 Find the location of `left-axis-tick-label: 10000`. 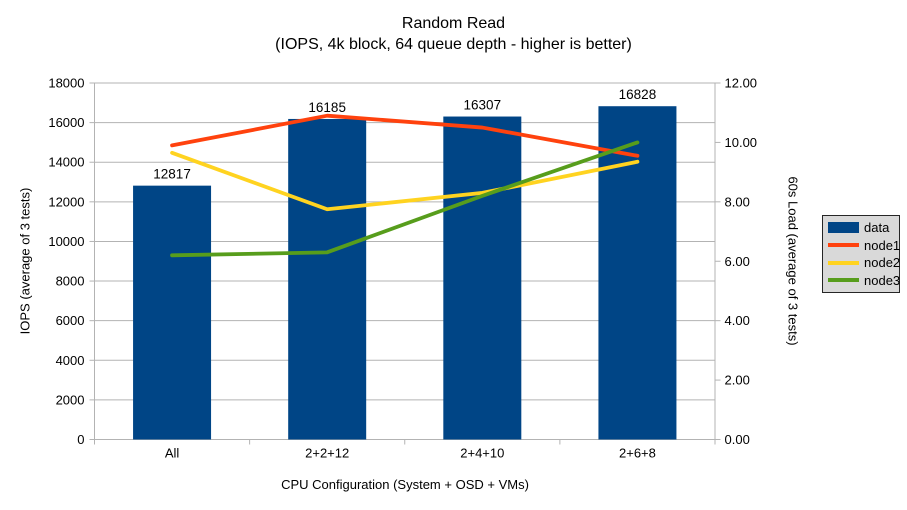

left-axis-tick-label: 10000 is located at coordinates (66, 241).